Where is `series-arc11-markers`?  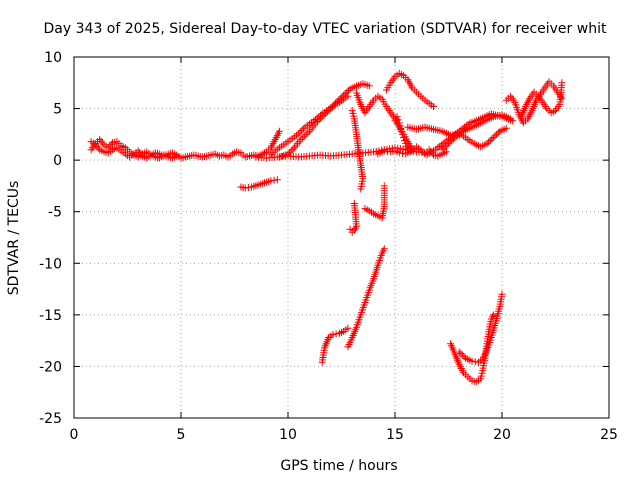 series-arc11-markers is located at coordinates (335, 345).